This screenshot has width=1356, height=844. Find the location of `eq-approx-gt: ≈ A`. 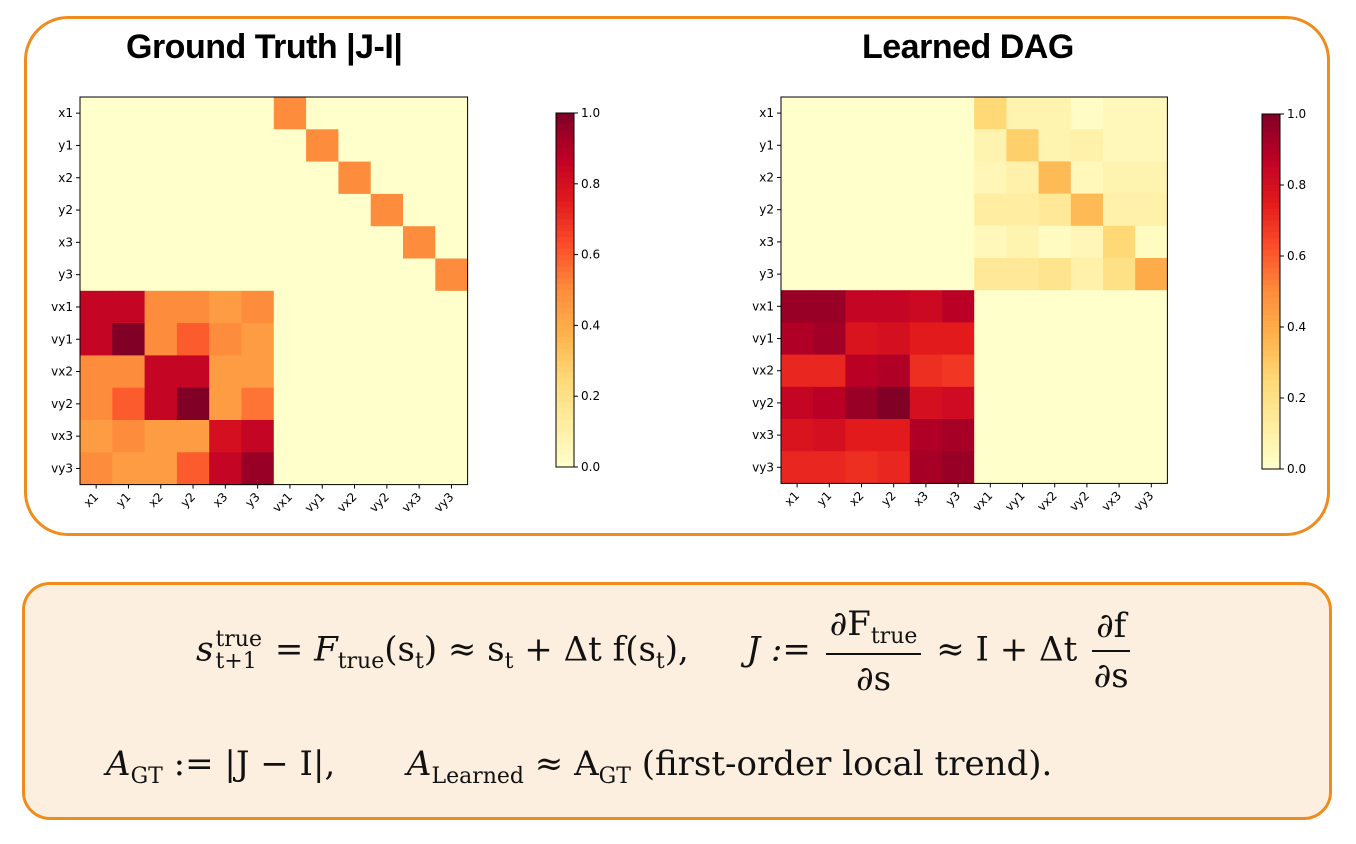

eq-approx-gt: ≈ A is located at coordinates (561, 764).